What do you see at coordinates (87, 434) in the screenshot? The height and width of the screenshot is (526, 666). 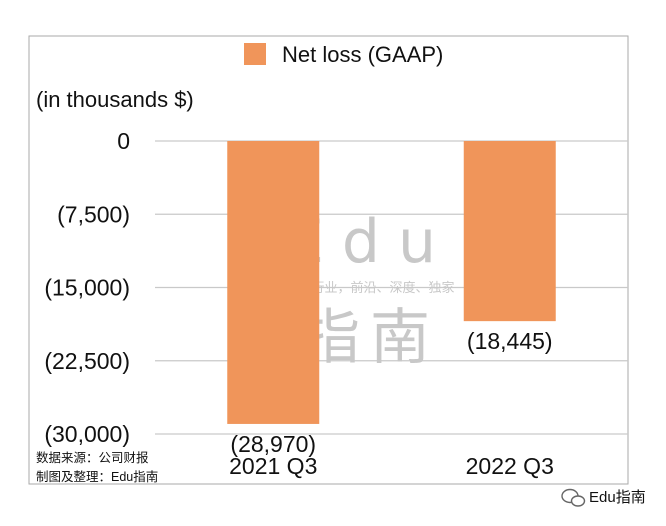 I see `y-tick-label: (30,000)` at bounding box center [87, 434].